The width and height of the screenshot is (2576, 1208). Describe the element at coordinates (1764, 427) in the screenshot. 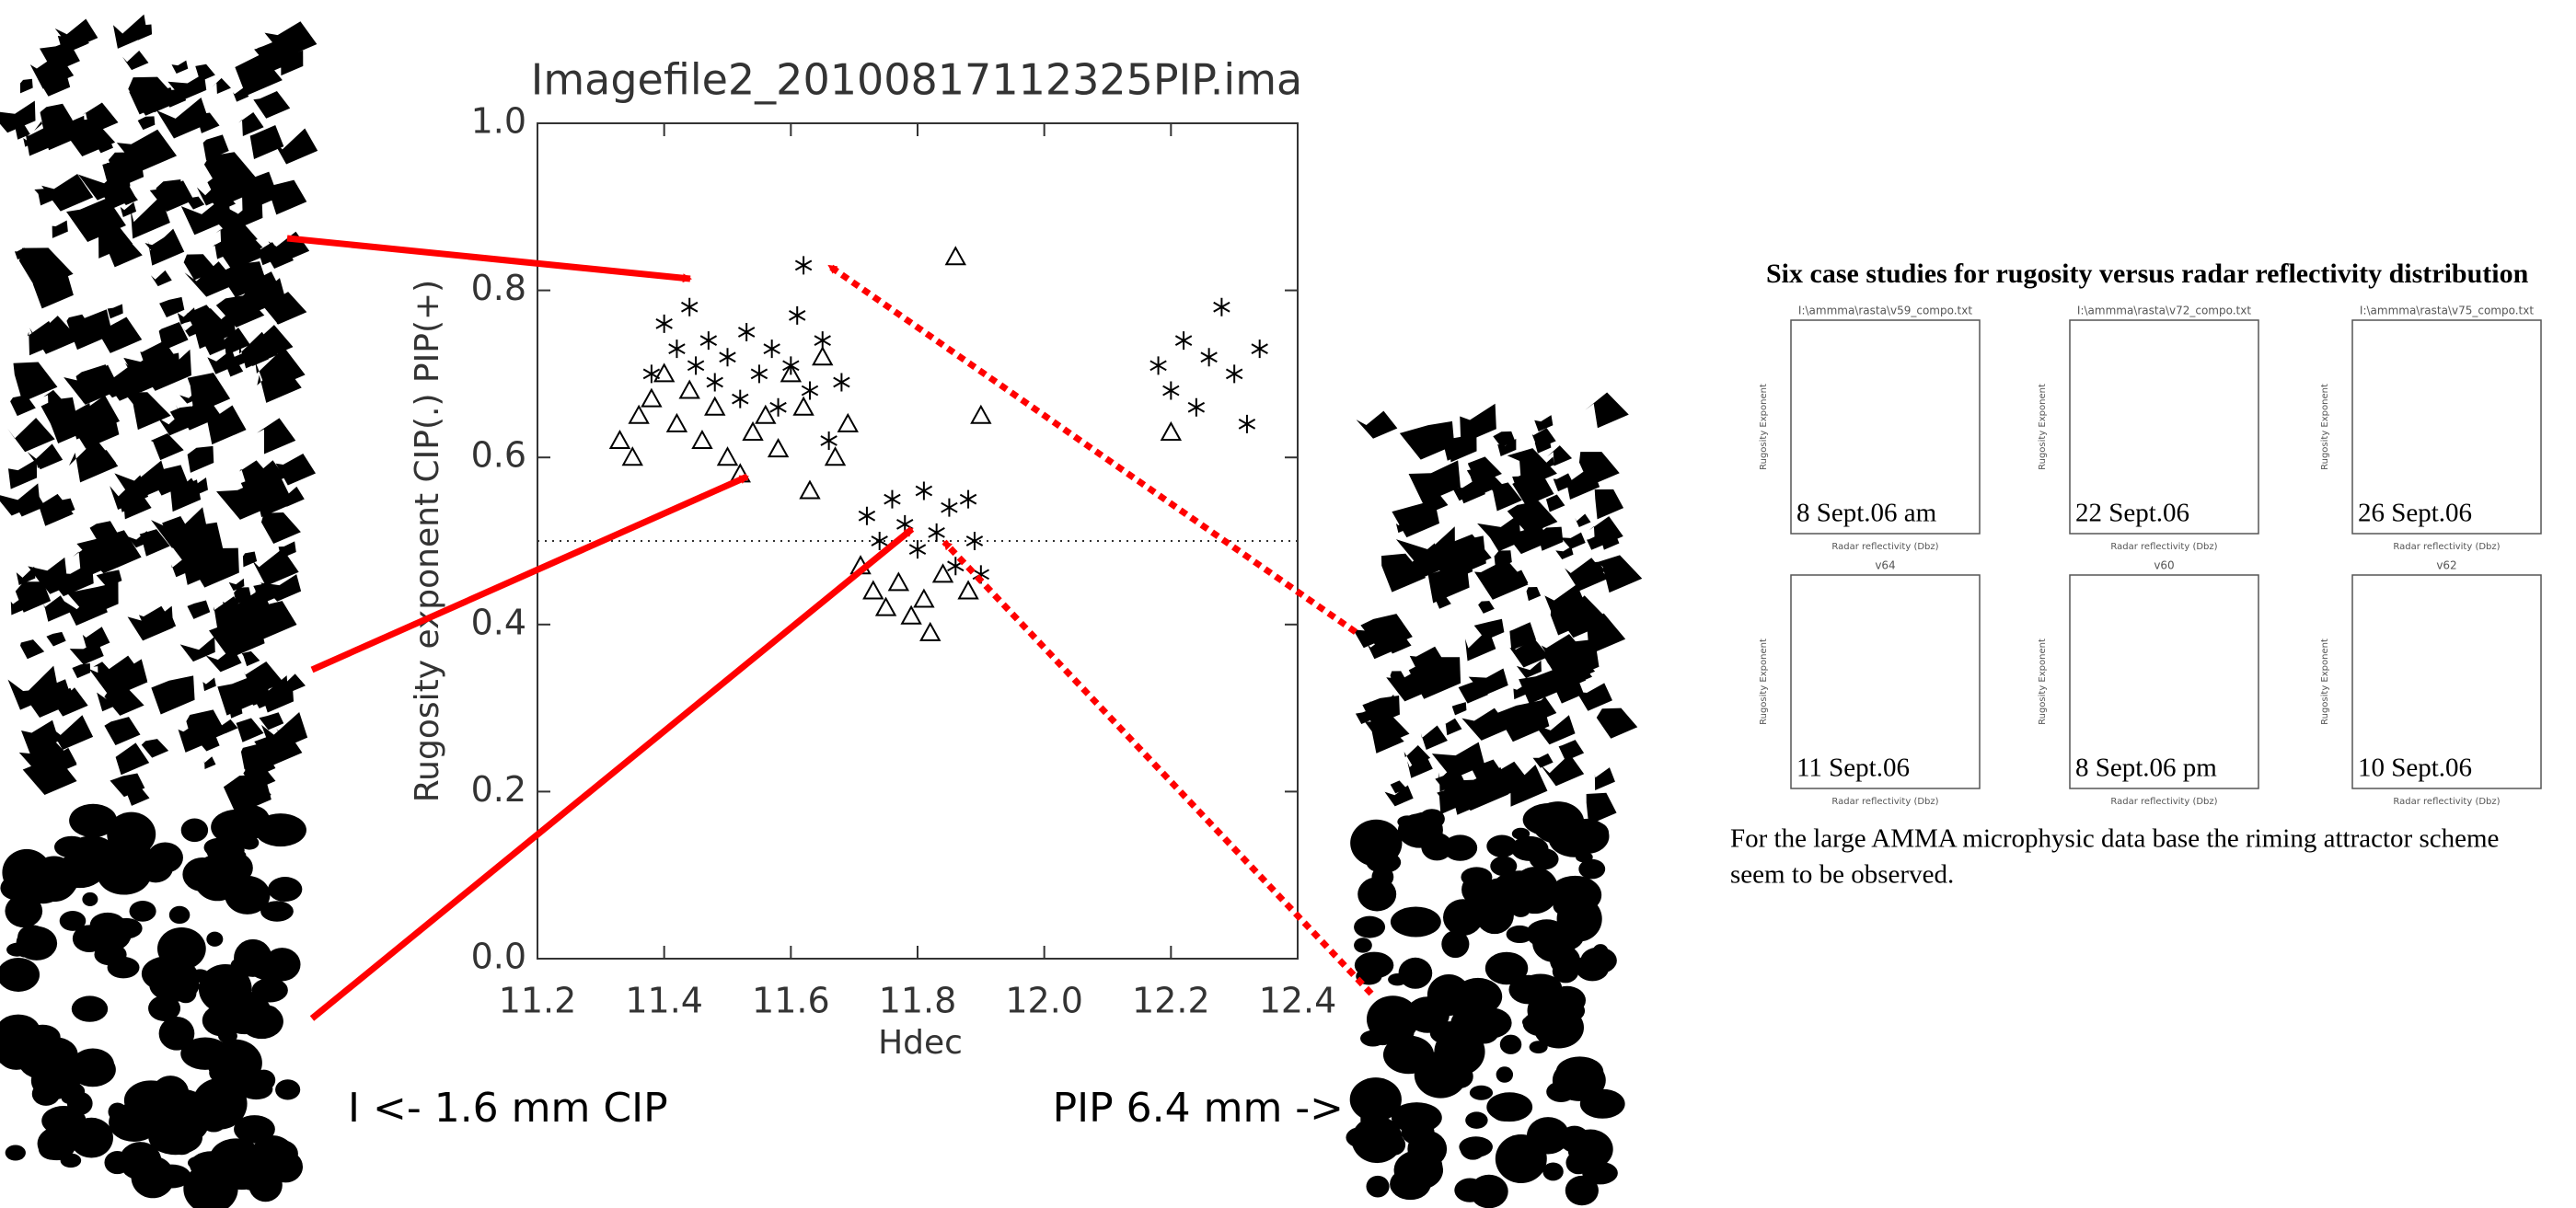

I see `panel-y-label: Rugosity Exponent` at that location.